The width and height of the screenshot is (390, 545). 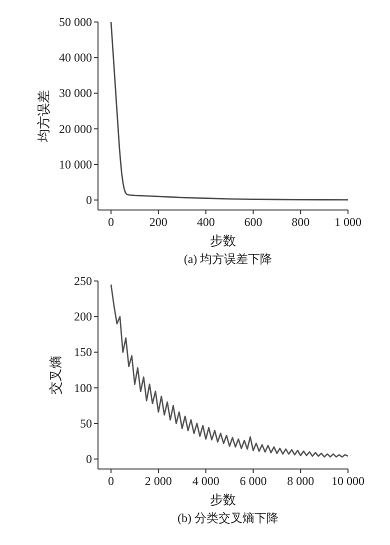 I want to click on y-tick-label: 150, so click(x=83, y=352).